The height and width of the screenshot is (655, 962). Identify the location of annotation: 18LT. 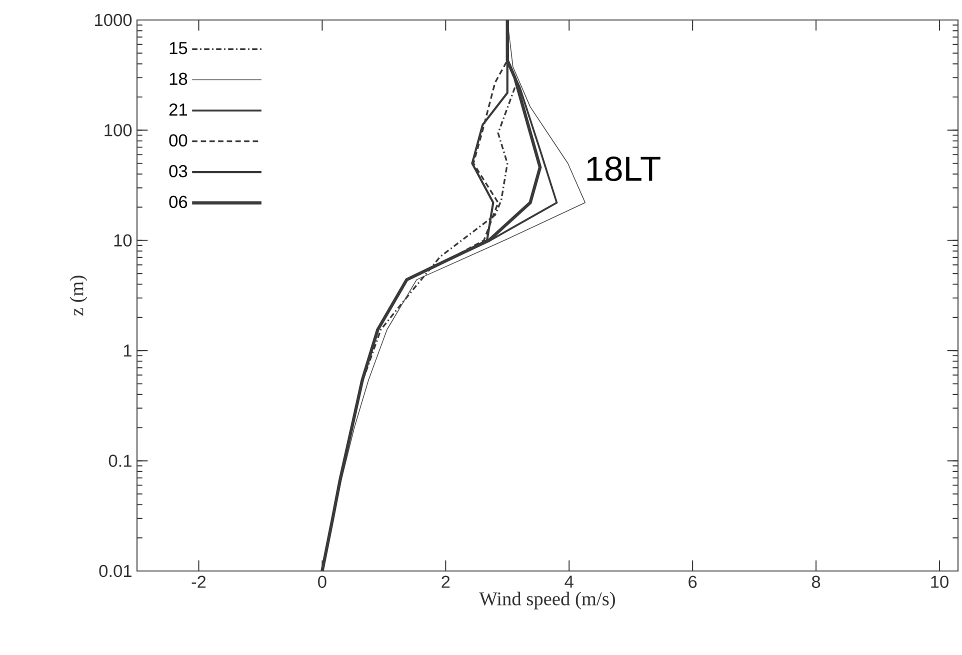
(623, 169).